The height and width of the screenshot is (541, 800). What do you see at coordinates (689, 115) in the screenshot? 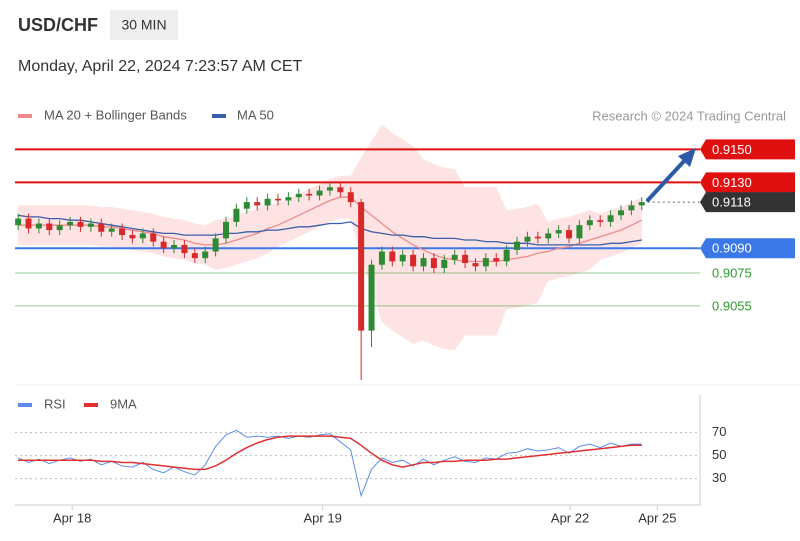
I see `credit: Research © 2024 Trading Central` at bounding box center [689, 115].